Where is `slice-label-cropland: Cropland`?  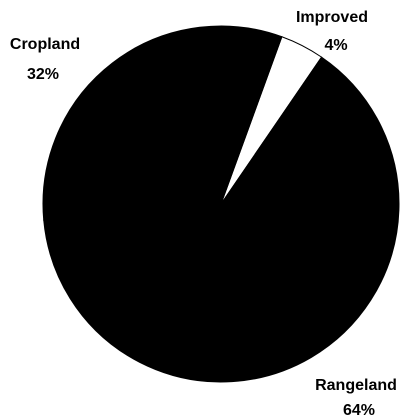 slice-label-cropland: Cropland is located at coordinates (45, 44).